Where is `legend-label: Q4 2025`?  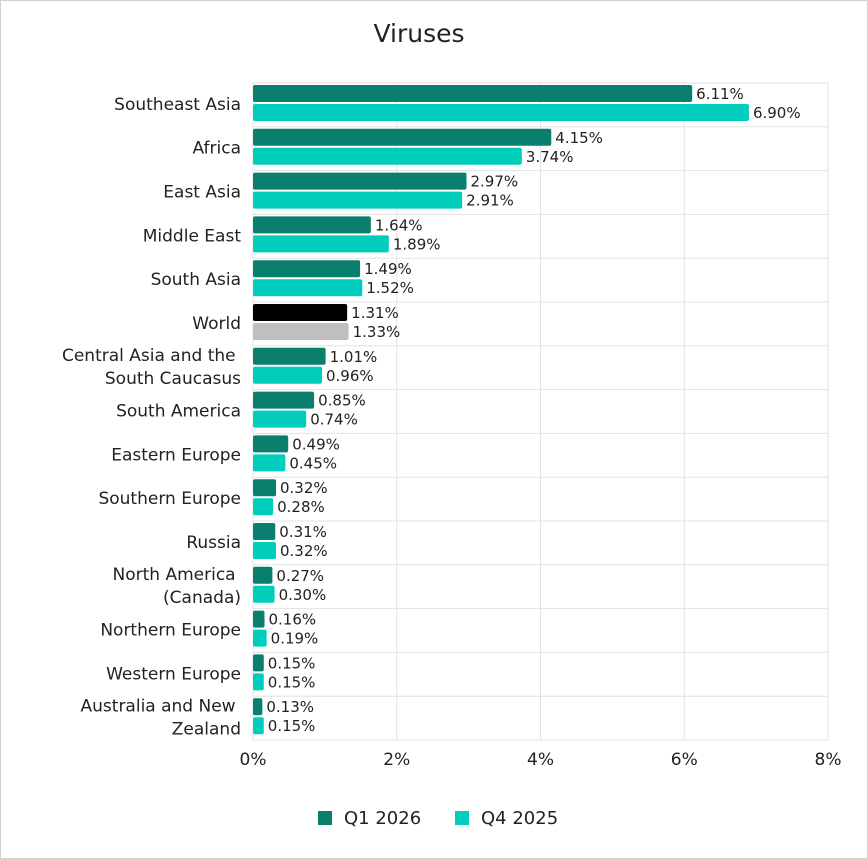 legend-label: Q4 2025 is located at coordinates (519, 818).